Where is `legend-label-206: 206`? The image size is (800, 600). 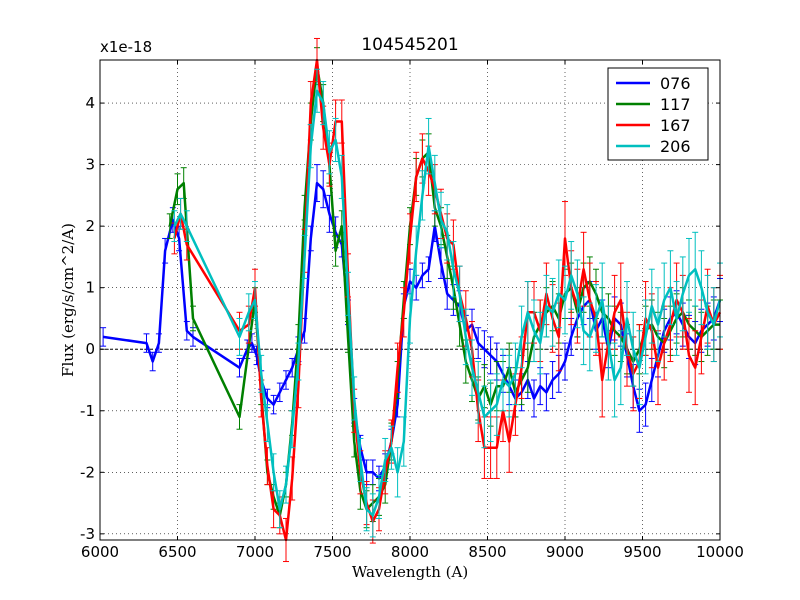 legend-label-206: 206 is located at coordinates (675, 146).